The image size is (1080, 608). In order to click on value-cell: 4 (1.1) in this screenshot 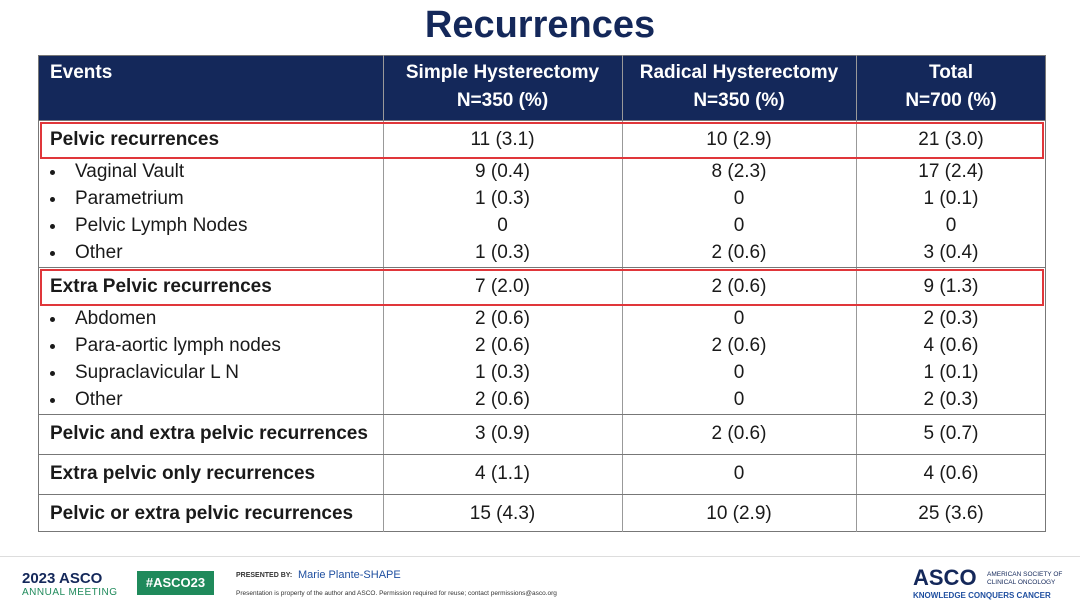, I will do `click(502, 473)`.